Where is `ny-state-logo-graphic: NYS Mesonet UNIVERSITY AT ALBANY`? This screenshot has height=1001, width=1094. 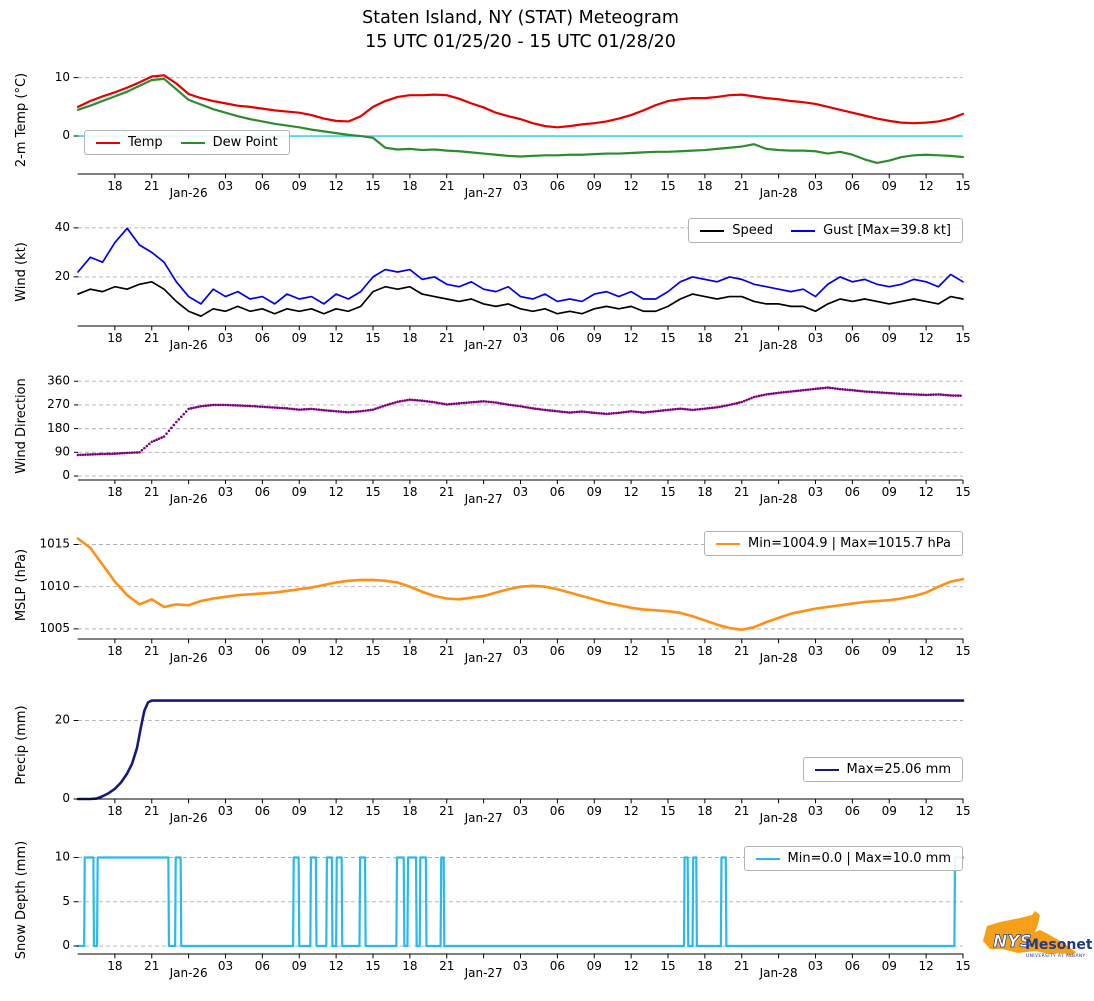
ny-state-logo-graphic: NYS Mesonet UNIVERSITY AT ALBANY is located at coordinates (1038, 935).